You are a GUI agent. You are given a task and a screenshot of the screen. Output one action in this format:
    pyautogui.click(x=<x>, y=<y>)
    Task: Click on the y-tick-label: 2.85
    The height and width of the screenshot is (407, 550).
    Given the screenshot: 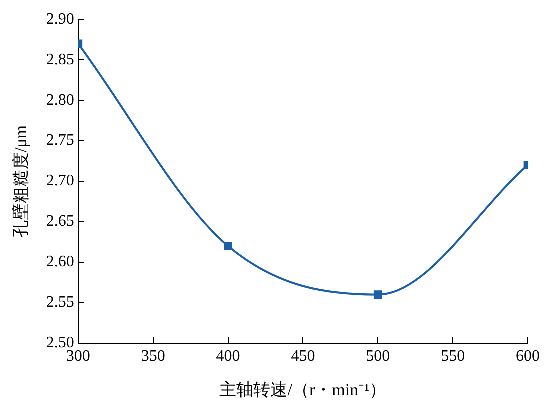 What is the action you would take?
    pyautogui.click(x=60, y=59)
    